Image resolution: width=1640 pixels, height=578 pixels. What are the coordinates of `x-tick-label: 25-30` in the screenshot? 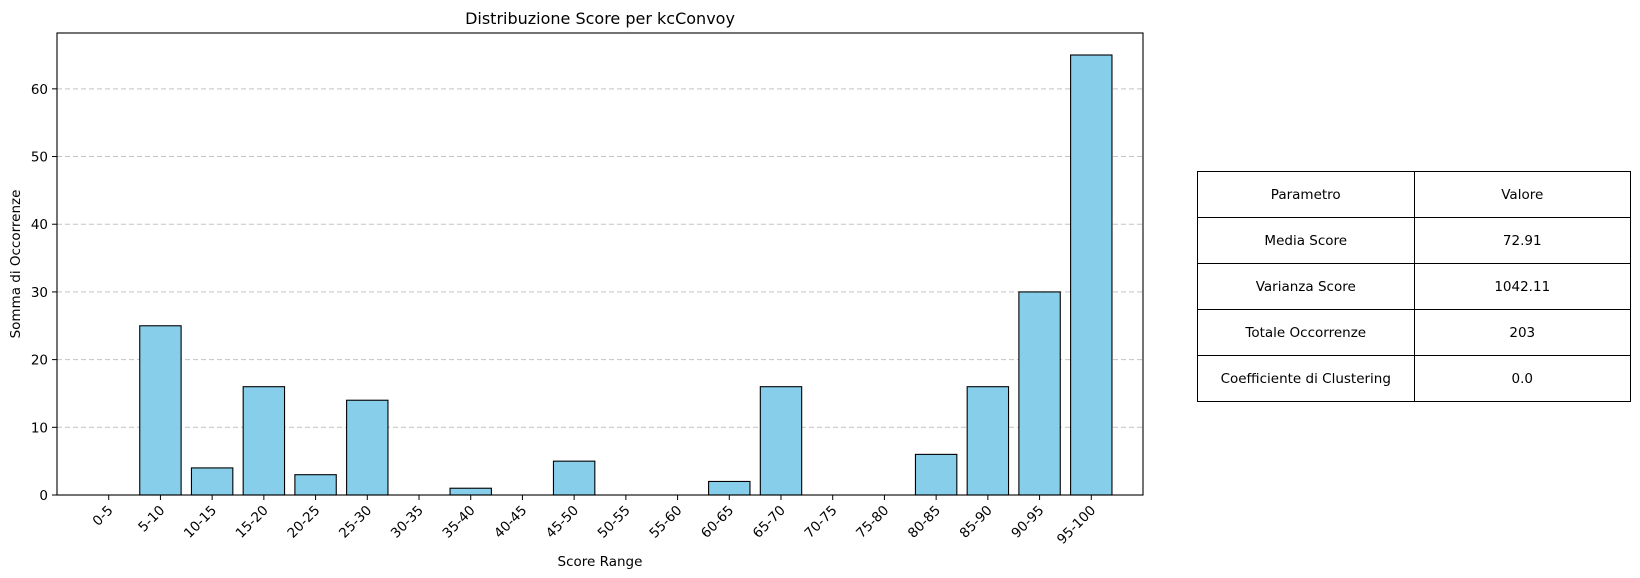 It's located at (355, 522).